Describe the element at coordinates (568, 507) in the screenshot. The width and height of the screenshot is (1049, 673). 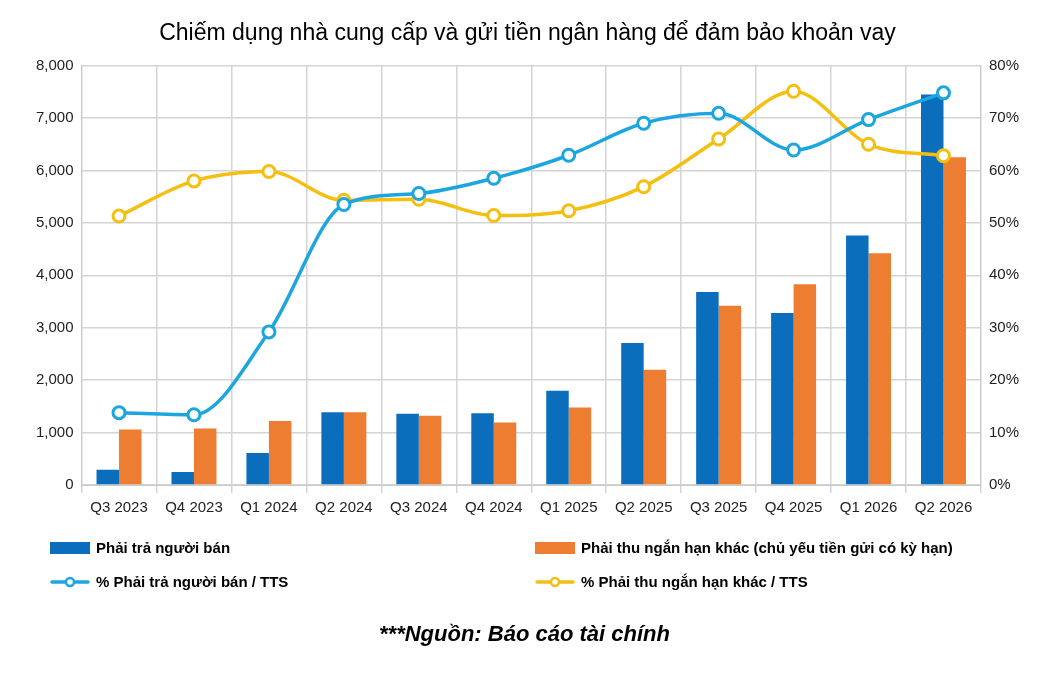
I see `x-tick-label: Q1 2025` at that location.